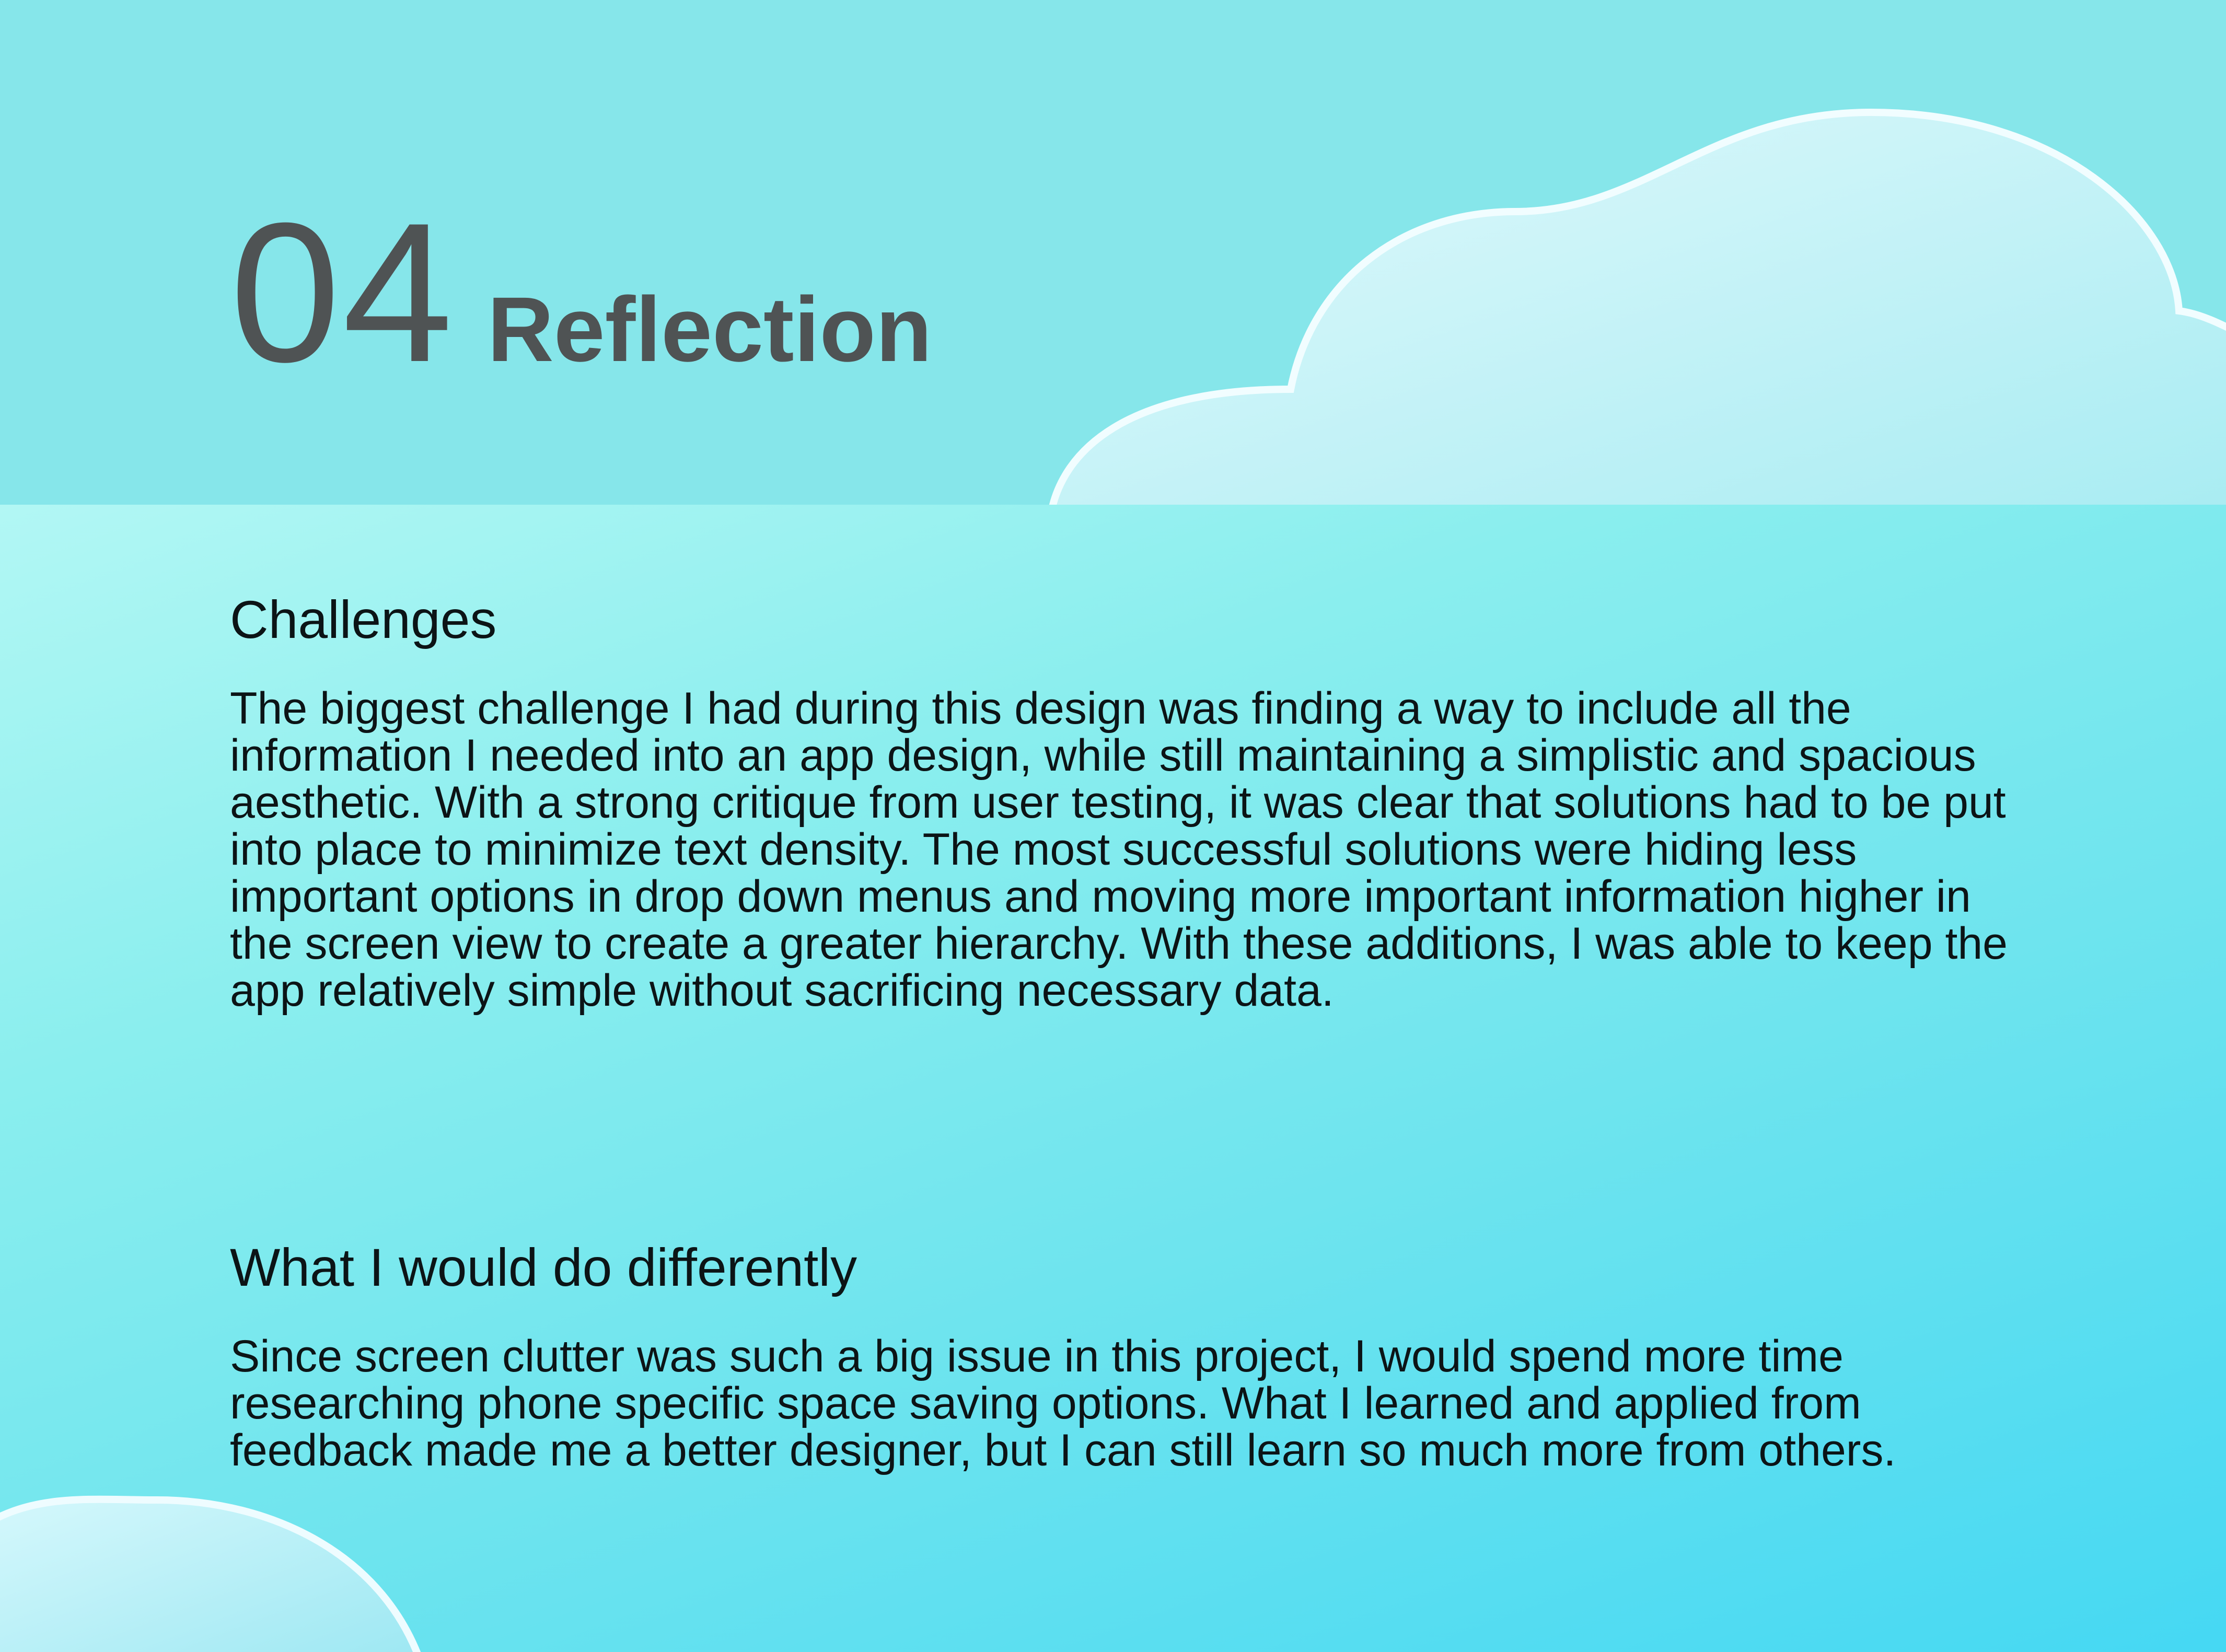 The width and height of the screenshot is (2226, 1652). Describe the element at coordinates (363, 619) in the screenshot. I see `challenges-heading: Challenges` at that location.